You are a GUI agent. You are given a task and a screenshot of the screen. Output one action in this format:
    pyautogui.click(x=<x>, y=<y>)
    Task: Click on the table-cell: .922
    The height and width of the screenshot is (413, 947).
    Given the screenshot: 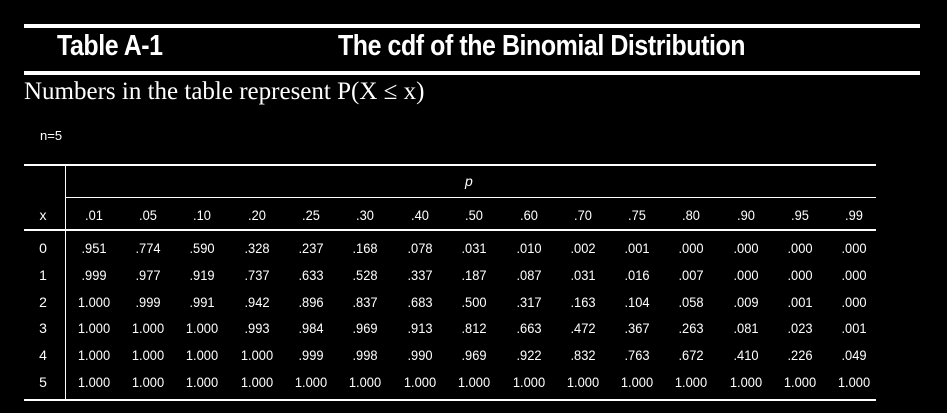 What is the action you would take?
    pyautogui.click(x=529, y=355)
    